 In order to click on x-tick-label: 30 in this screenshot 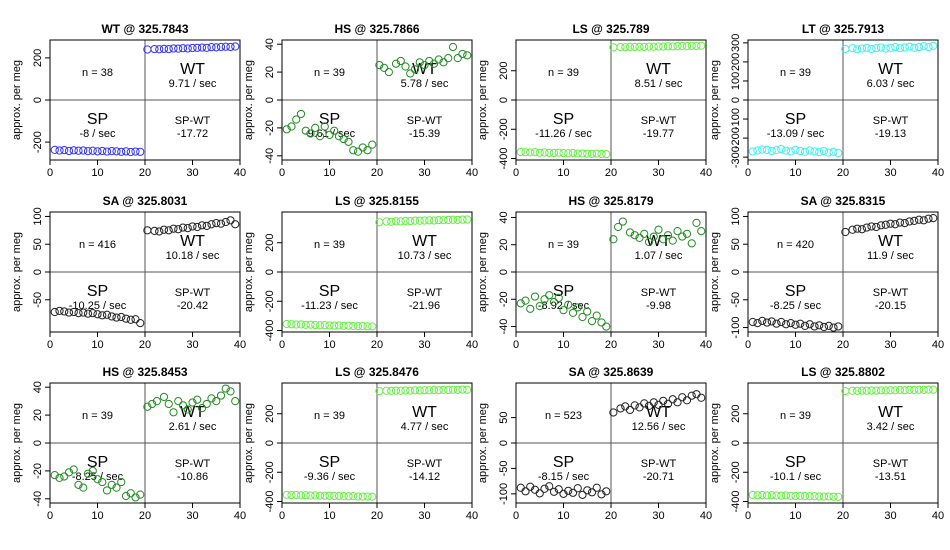, I will do `click(890, 516)`.